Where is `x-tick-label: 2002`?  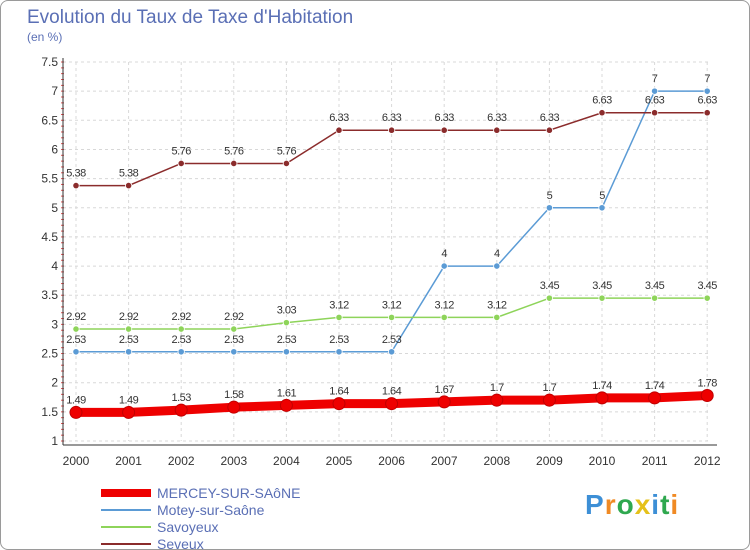 x-tick-label: 2002 is located at coordinates (181, 461).